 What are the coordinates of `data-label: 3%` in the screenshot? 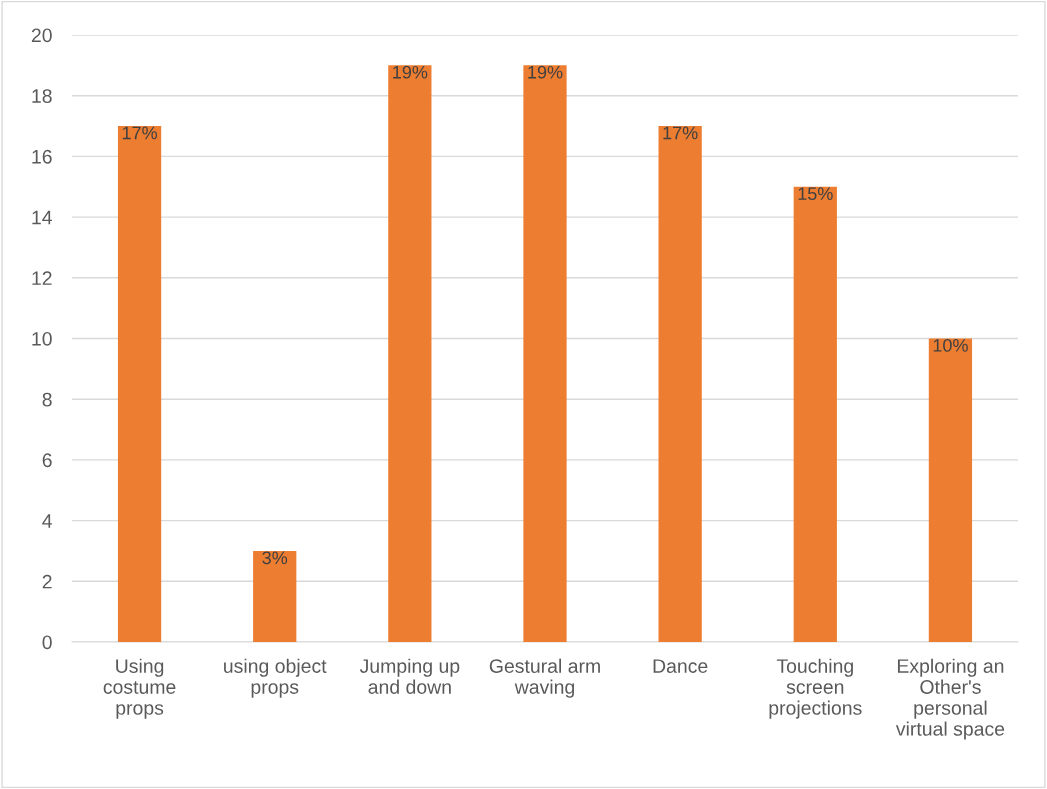 It's located at (275, 558).